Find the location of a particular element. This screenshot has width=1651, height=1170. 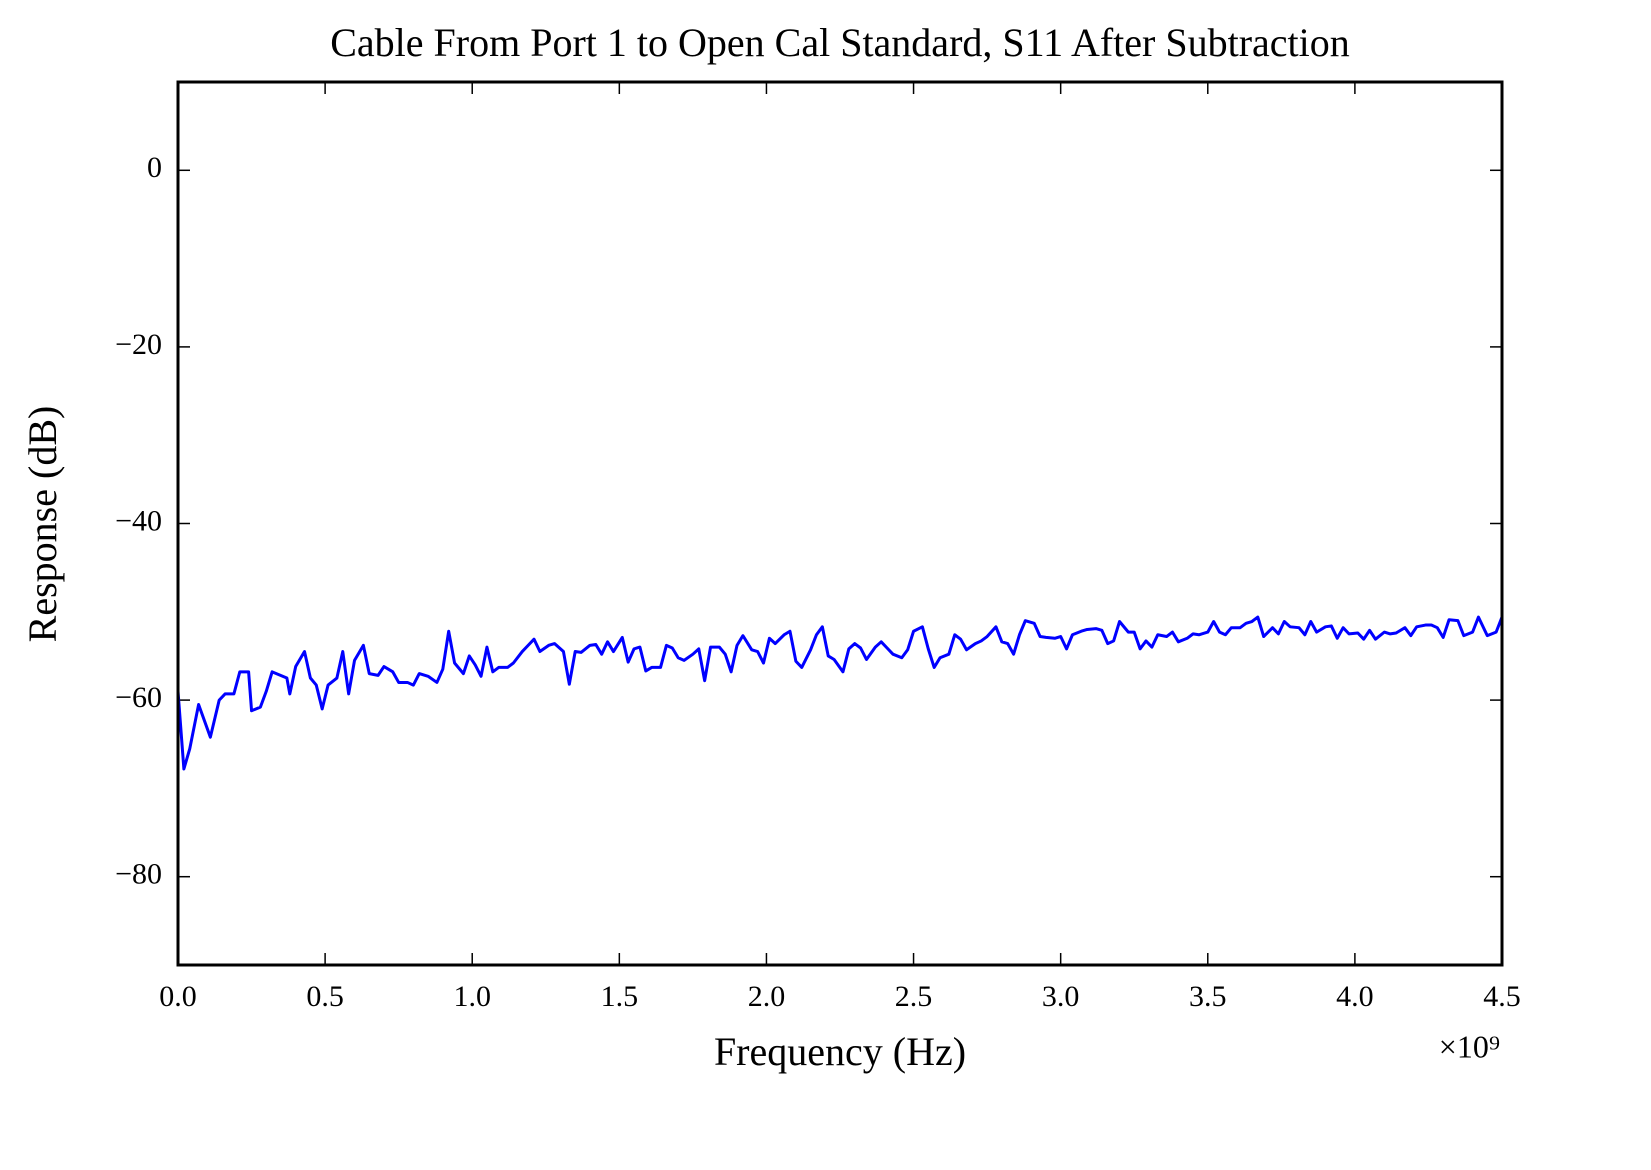

x-tick-label: 1.0 is located at coordinates (472, 996).